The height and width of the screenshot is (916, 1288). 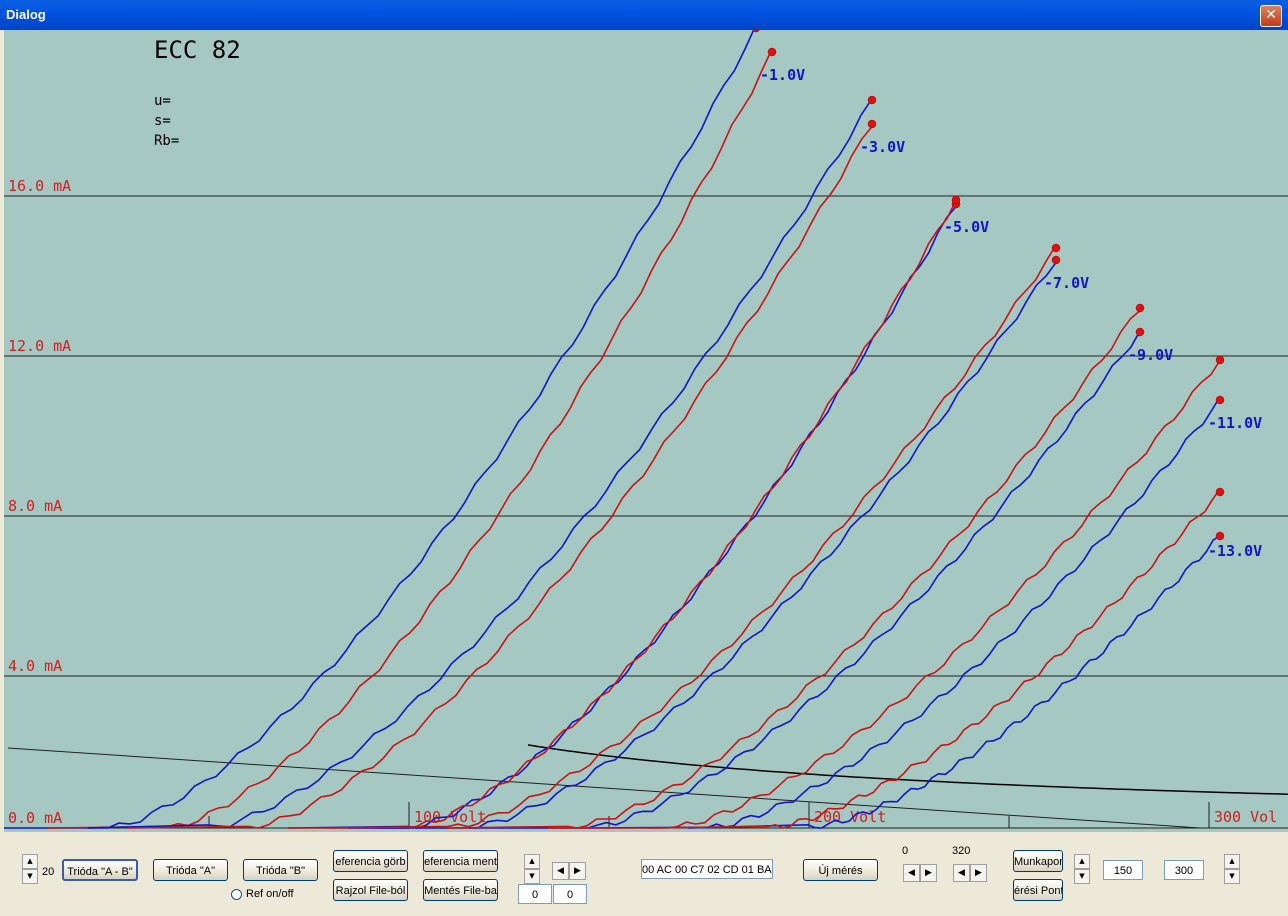 I want to click on referencia-gorbe-button: eferencia görb, so click(x=370, y=861).